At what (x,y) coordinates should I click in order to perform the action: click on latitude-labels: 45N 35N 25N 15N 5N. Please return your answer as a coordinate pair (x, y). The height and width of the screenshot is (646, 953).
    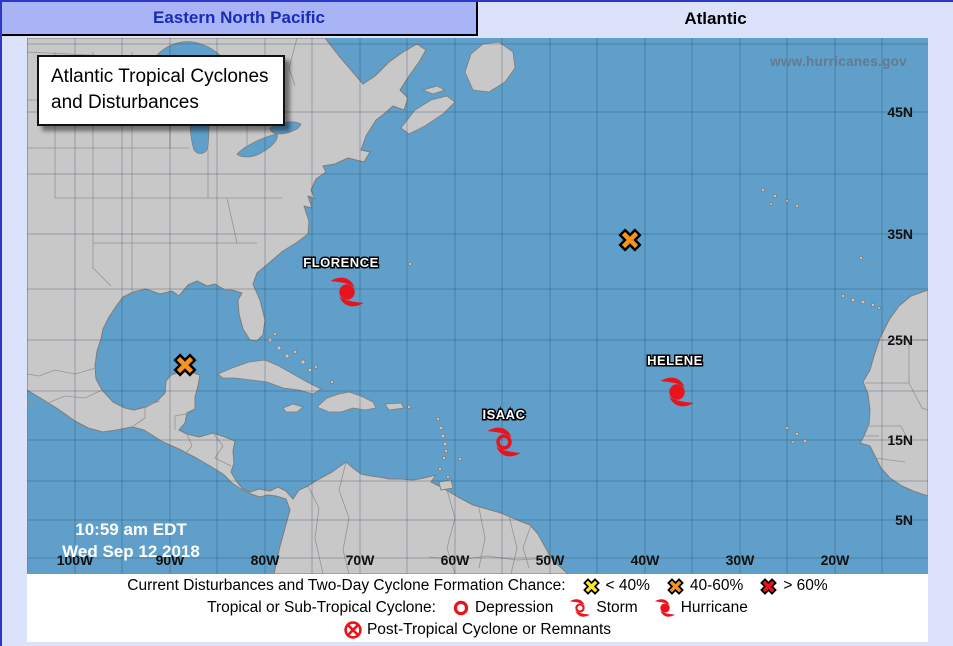
    Looking at the image, I should click on (900, 316).